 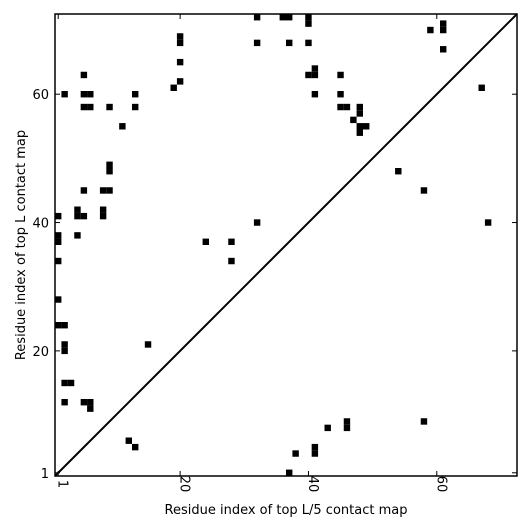 I want to click on x-tick-label: 60, so click(x=440, y=484).